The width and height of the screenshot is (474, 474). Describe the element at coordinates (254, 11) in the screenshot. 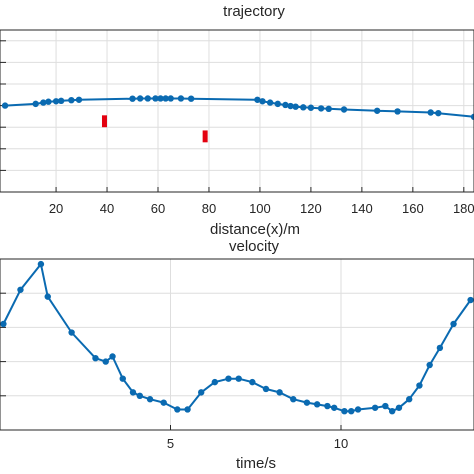

I see `trajectory-title: trajectory` at that location.